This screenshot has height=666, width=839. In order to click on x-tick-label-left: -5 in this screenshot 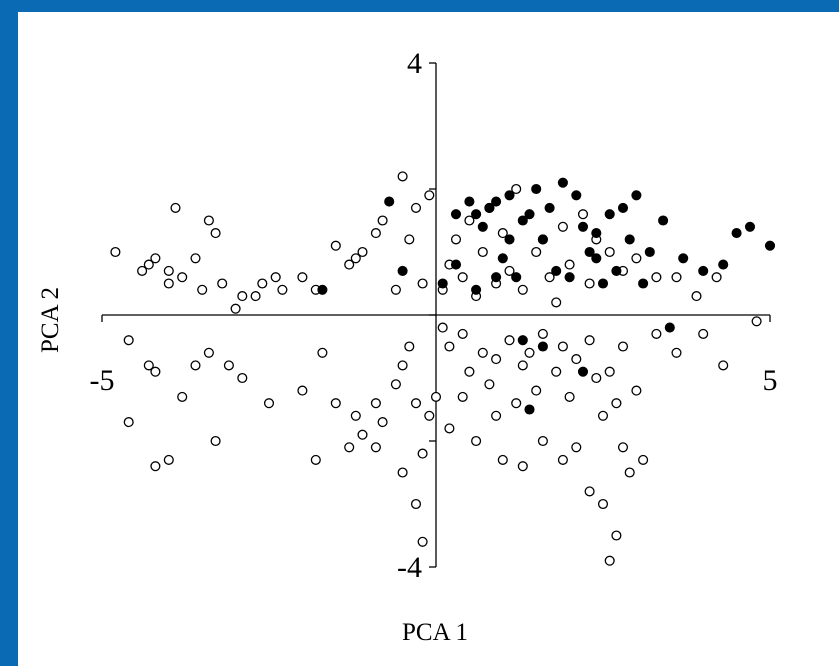, I will do `click(102, 380)`.